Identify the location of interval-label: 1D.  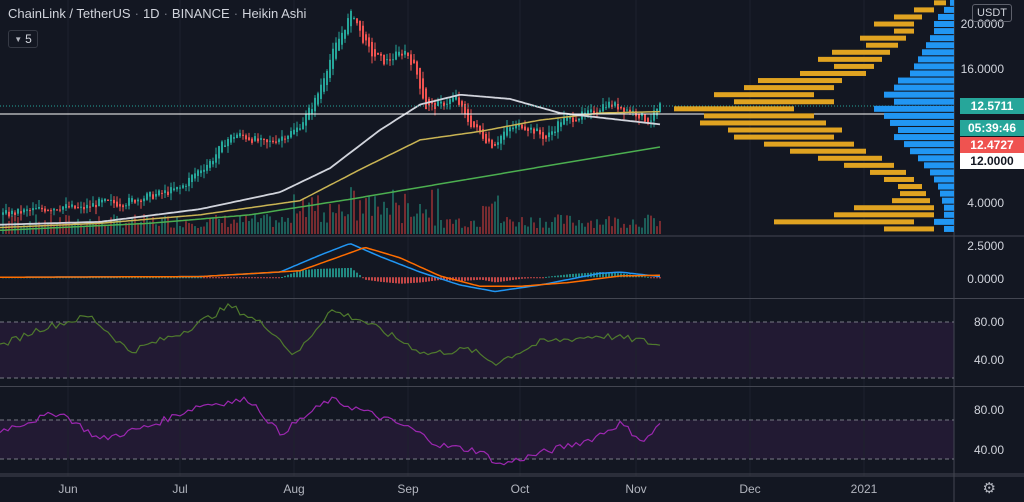
(151, 13).